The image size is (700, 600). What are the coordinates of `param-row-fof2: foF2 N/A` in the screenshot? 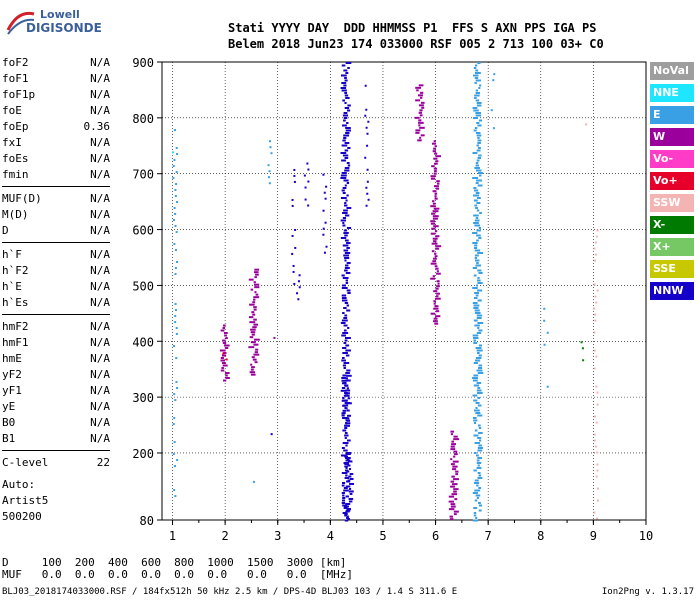 It's located at (56, 64).